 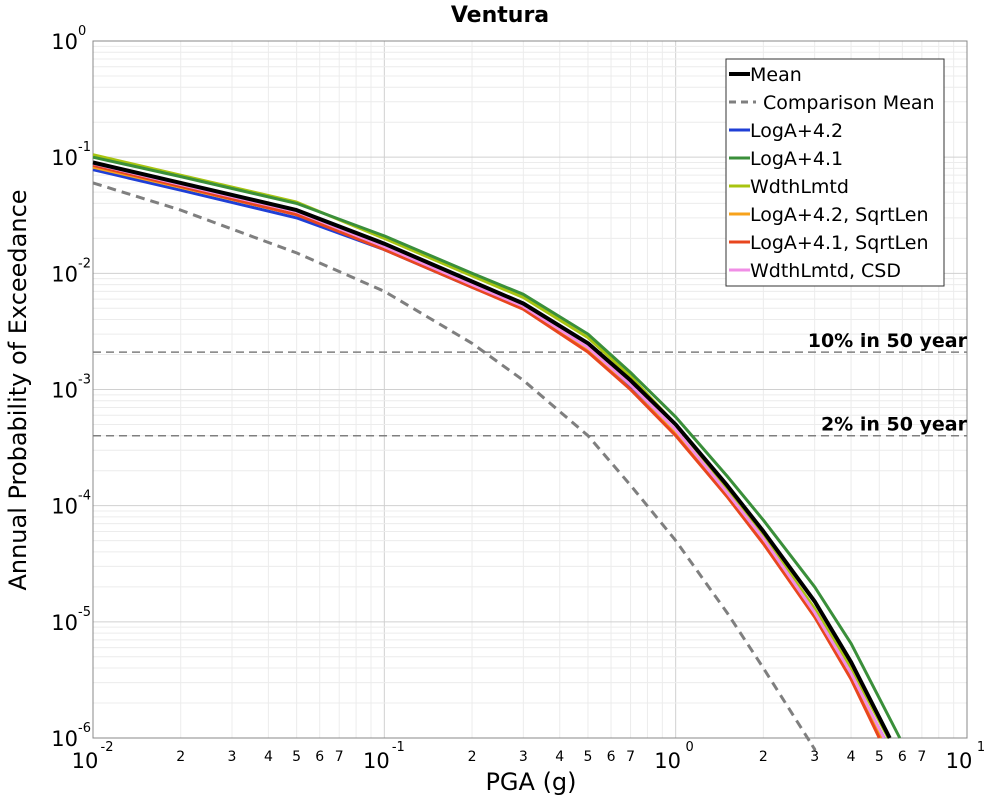 I want to click on legend-label-mean: Mean, so click(x=776, y=75).